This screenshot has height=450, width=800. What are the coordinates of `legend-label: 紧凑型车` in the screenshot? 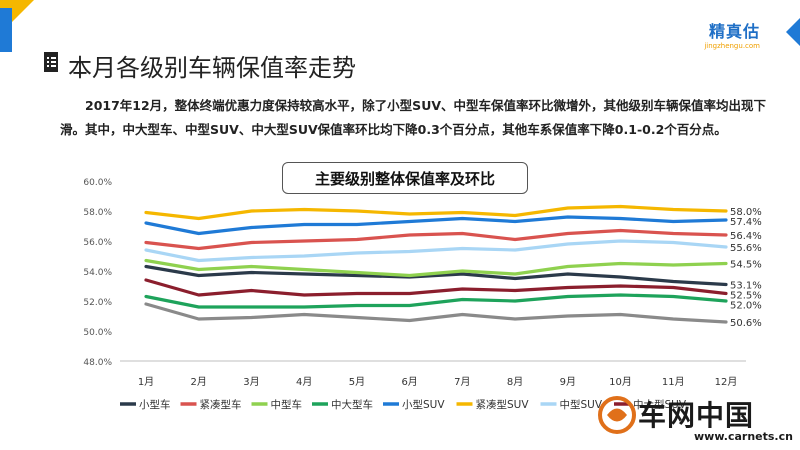 It's located at (221, 404).